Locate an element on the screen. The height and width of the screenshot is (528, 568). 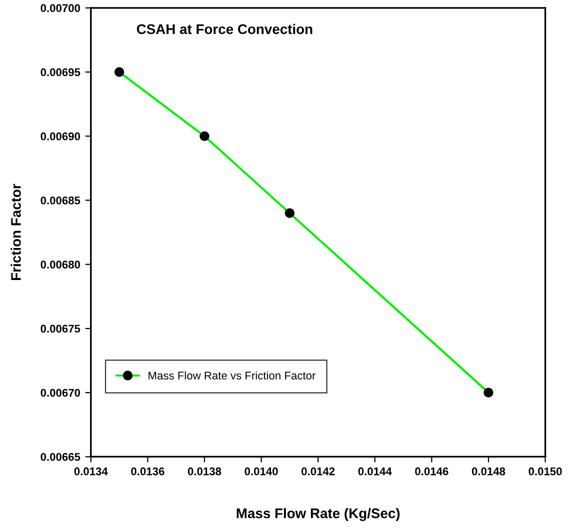
y-tick-label: 0.00665 is located at coordinates (60, 456).